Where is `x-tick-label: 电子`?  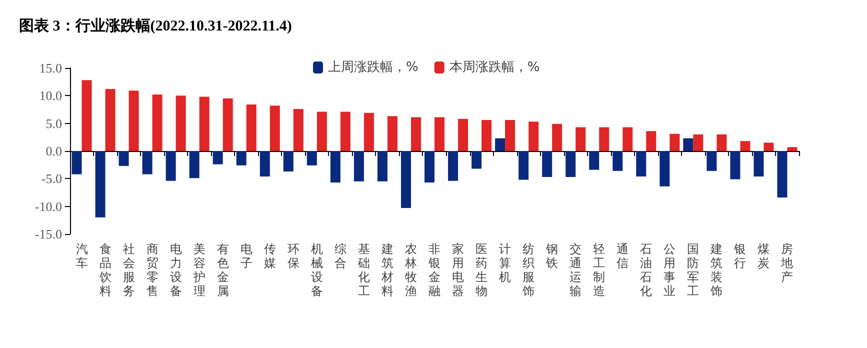 x-tick-label: 电子 is located at coordinates (246, 256).